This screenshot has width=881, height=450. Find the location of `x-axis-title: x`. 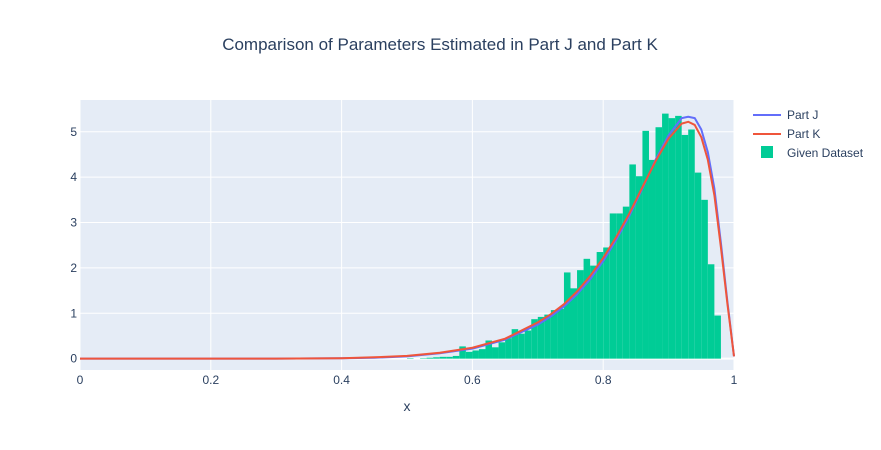

x-axis-title: x is located at coordinates (407, 406).